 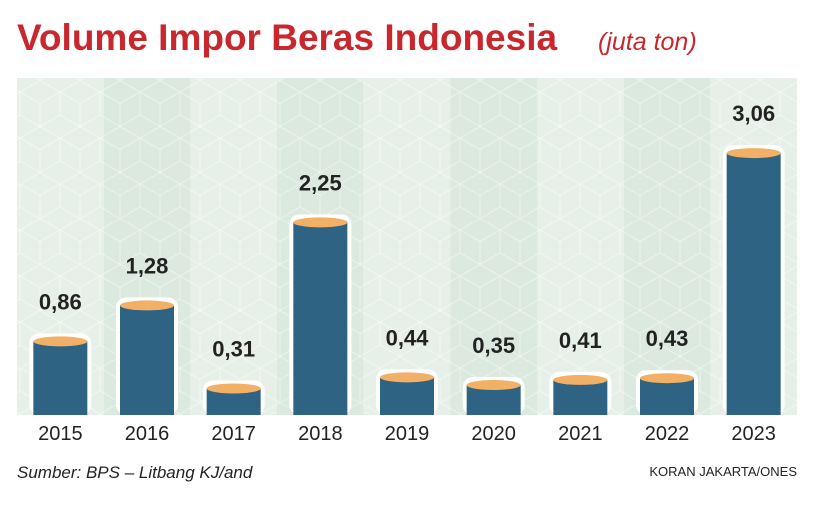 I want to click on value-label: 0,44, so click(x=408, y=337).